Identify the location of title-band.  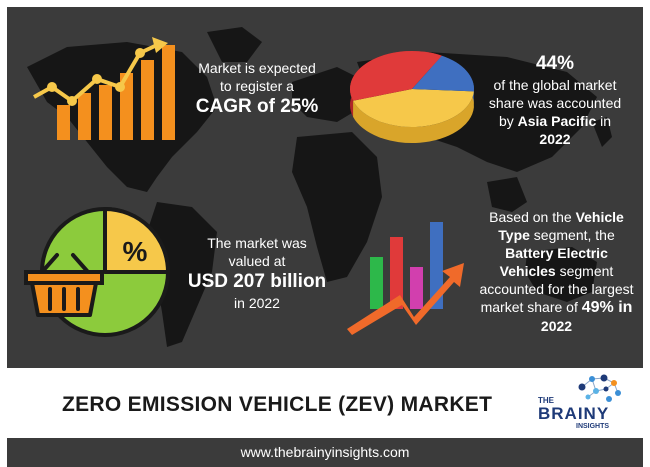
(325, 403).